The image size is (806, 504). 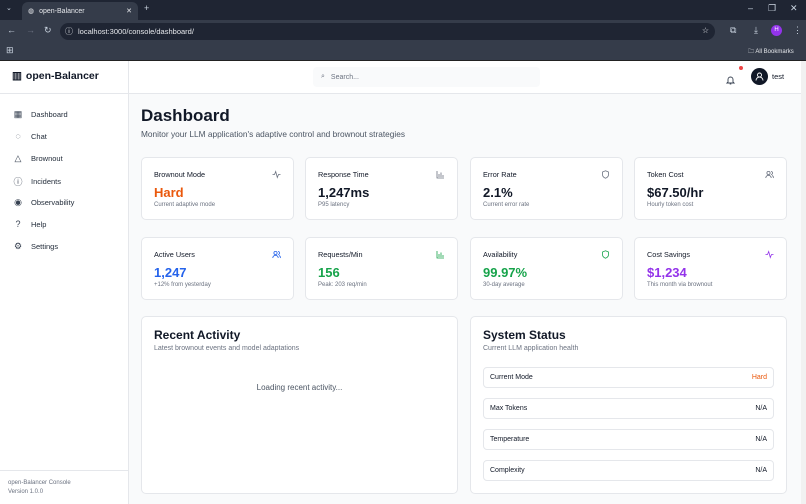 What do you see at coordinates (10, 50) in the screenshot?
I see `apps-icon: ⊞` at bounding box center [10, 50].